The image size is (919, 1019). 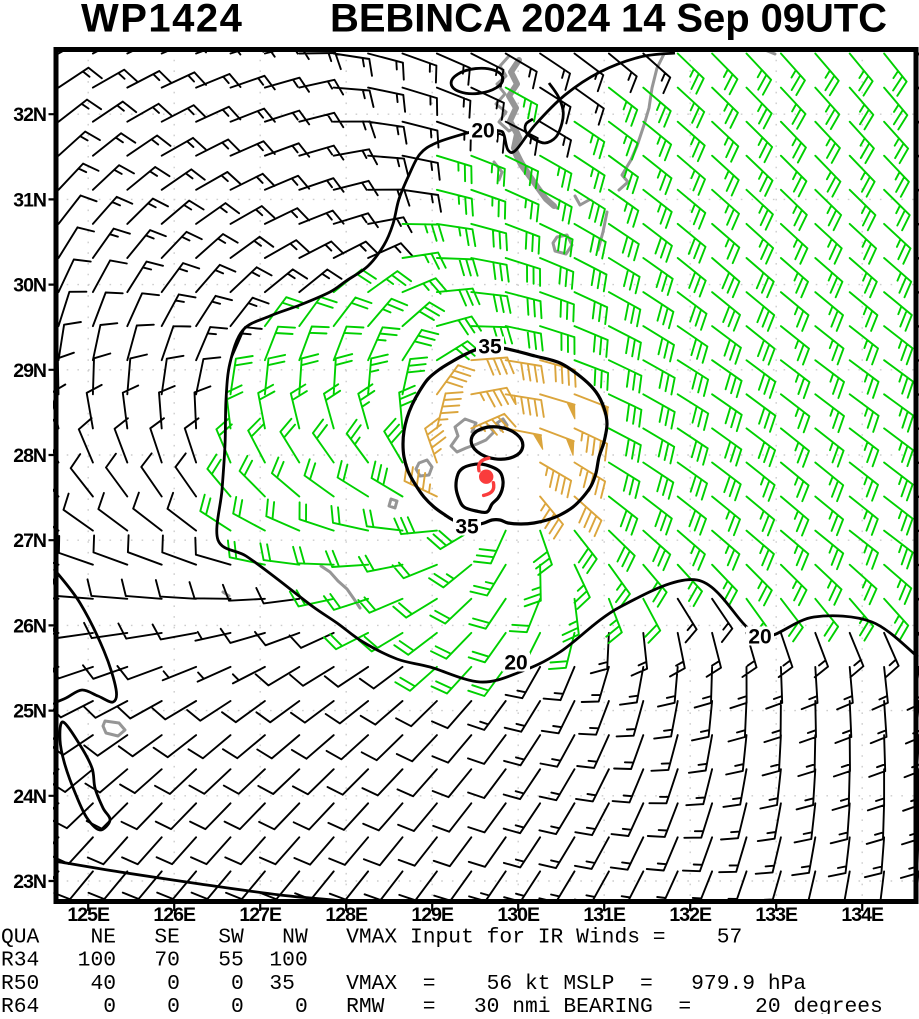 I want to click on svg-text: 129E, so click(x=432, y=915).